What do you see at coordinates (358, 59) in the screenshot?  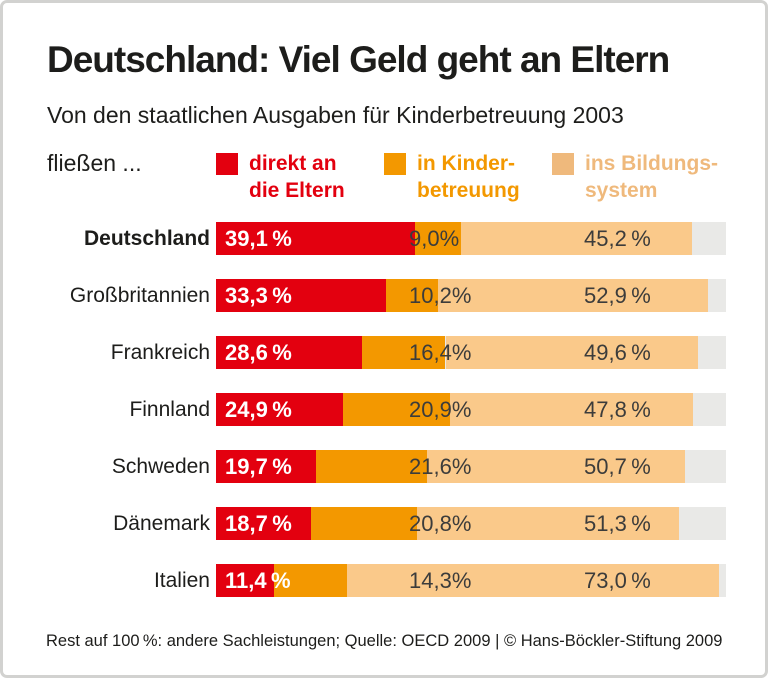 I see `page-title: Deutschland: Viel Geld geht an Eltern` at bounding box center [358, 59].